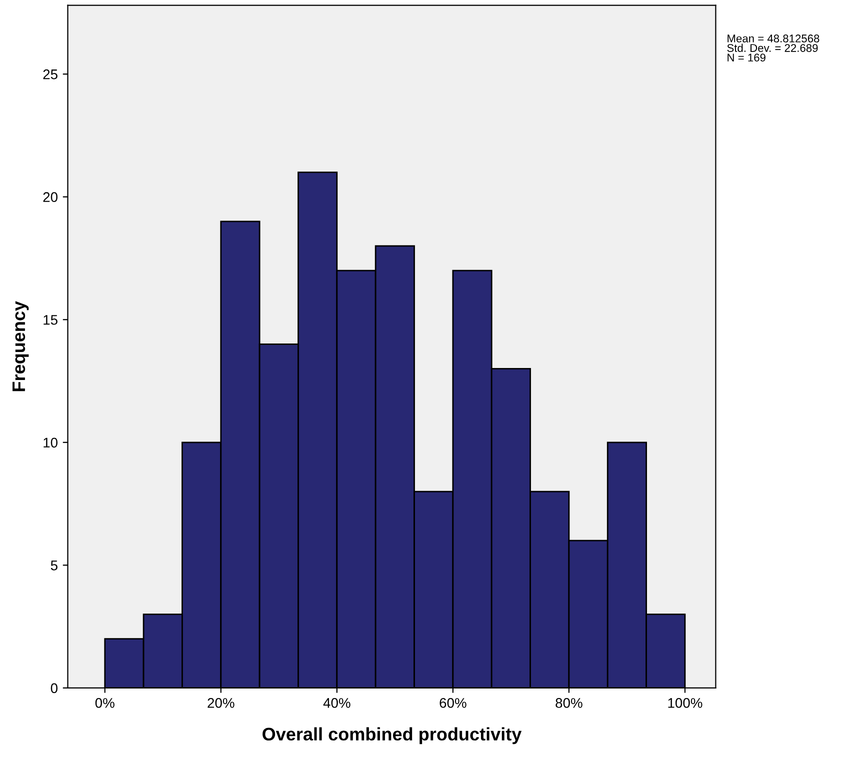 The width and height of the screenshot is (847, 761). Describe the element at coordinates (773, 48) in the screenshot. I see `text: Mean = 48.812568 Std. Dev. = 22.689 N = 169` at that location.